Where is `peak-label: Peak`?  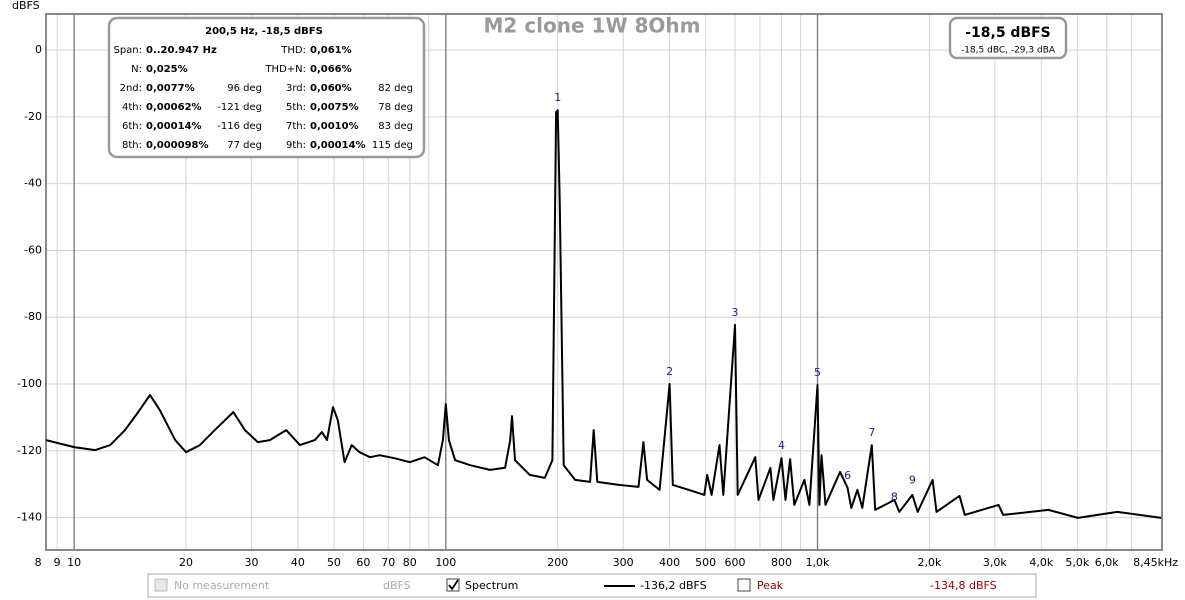
peak-label: Peak is located at coordinates (770, 585).